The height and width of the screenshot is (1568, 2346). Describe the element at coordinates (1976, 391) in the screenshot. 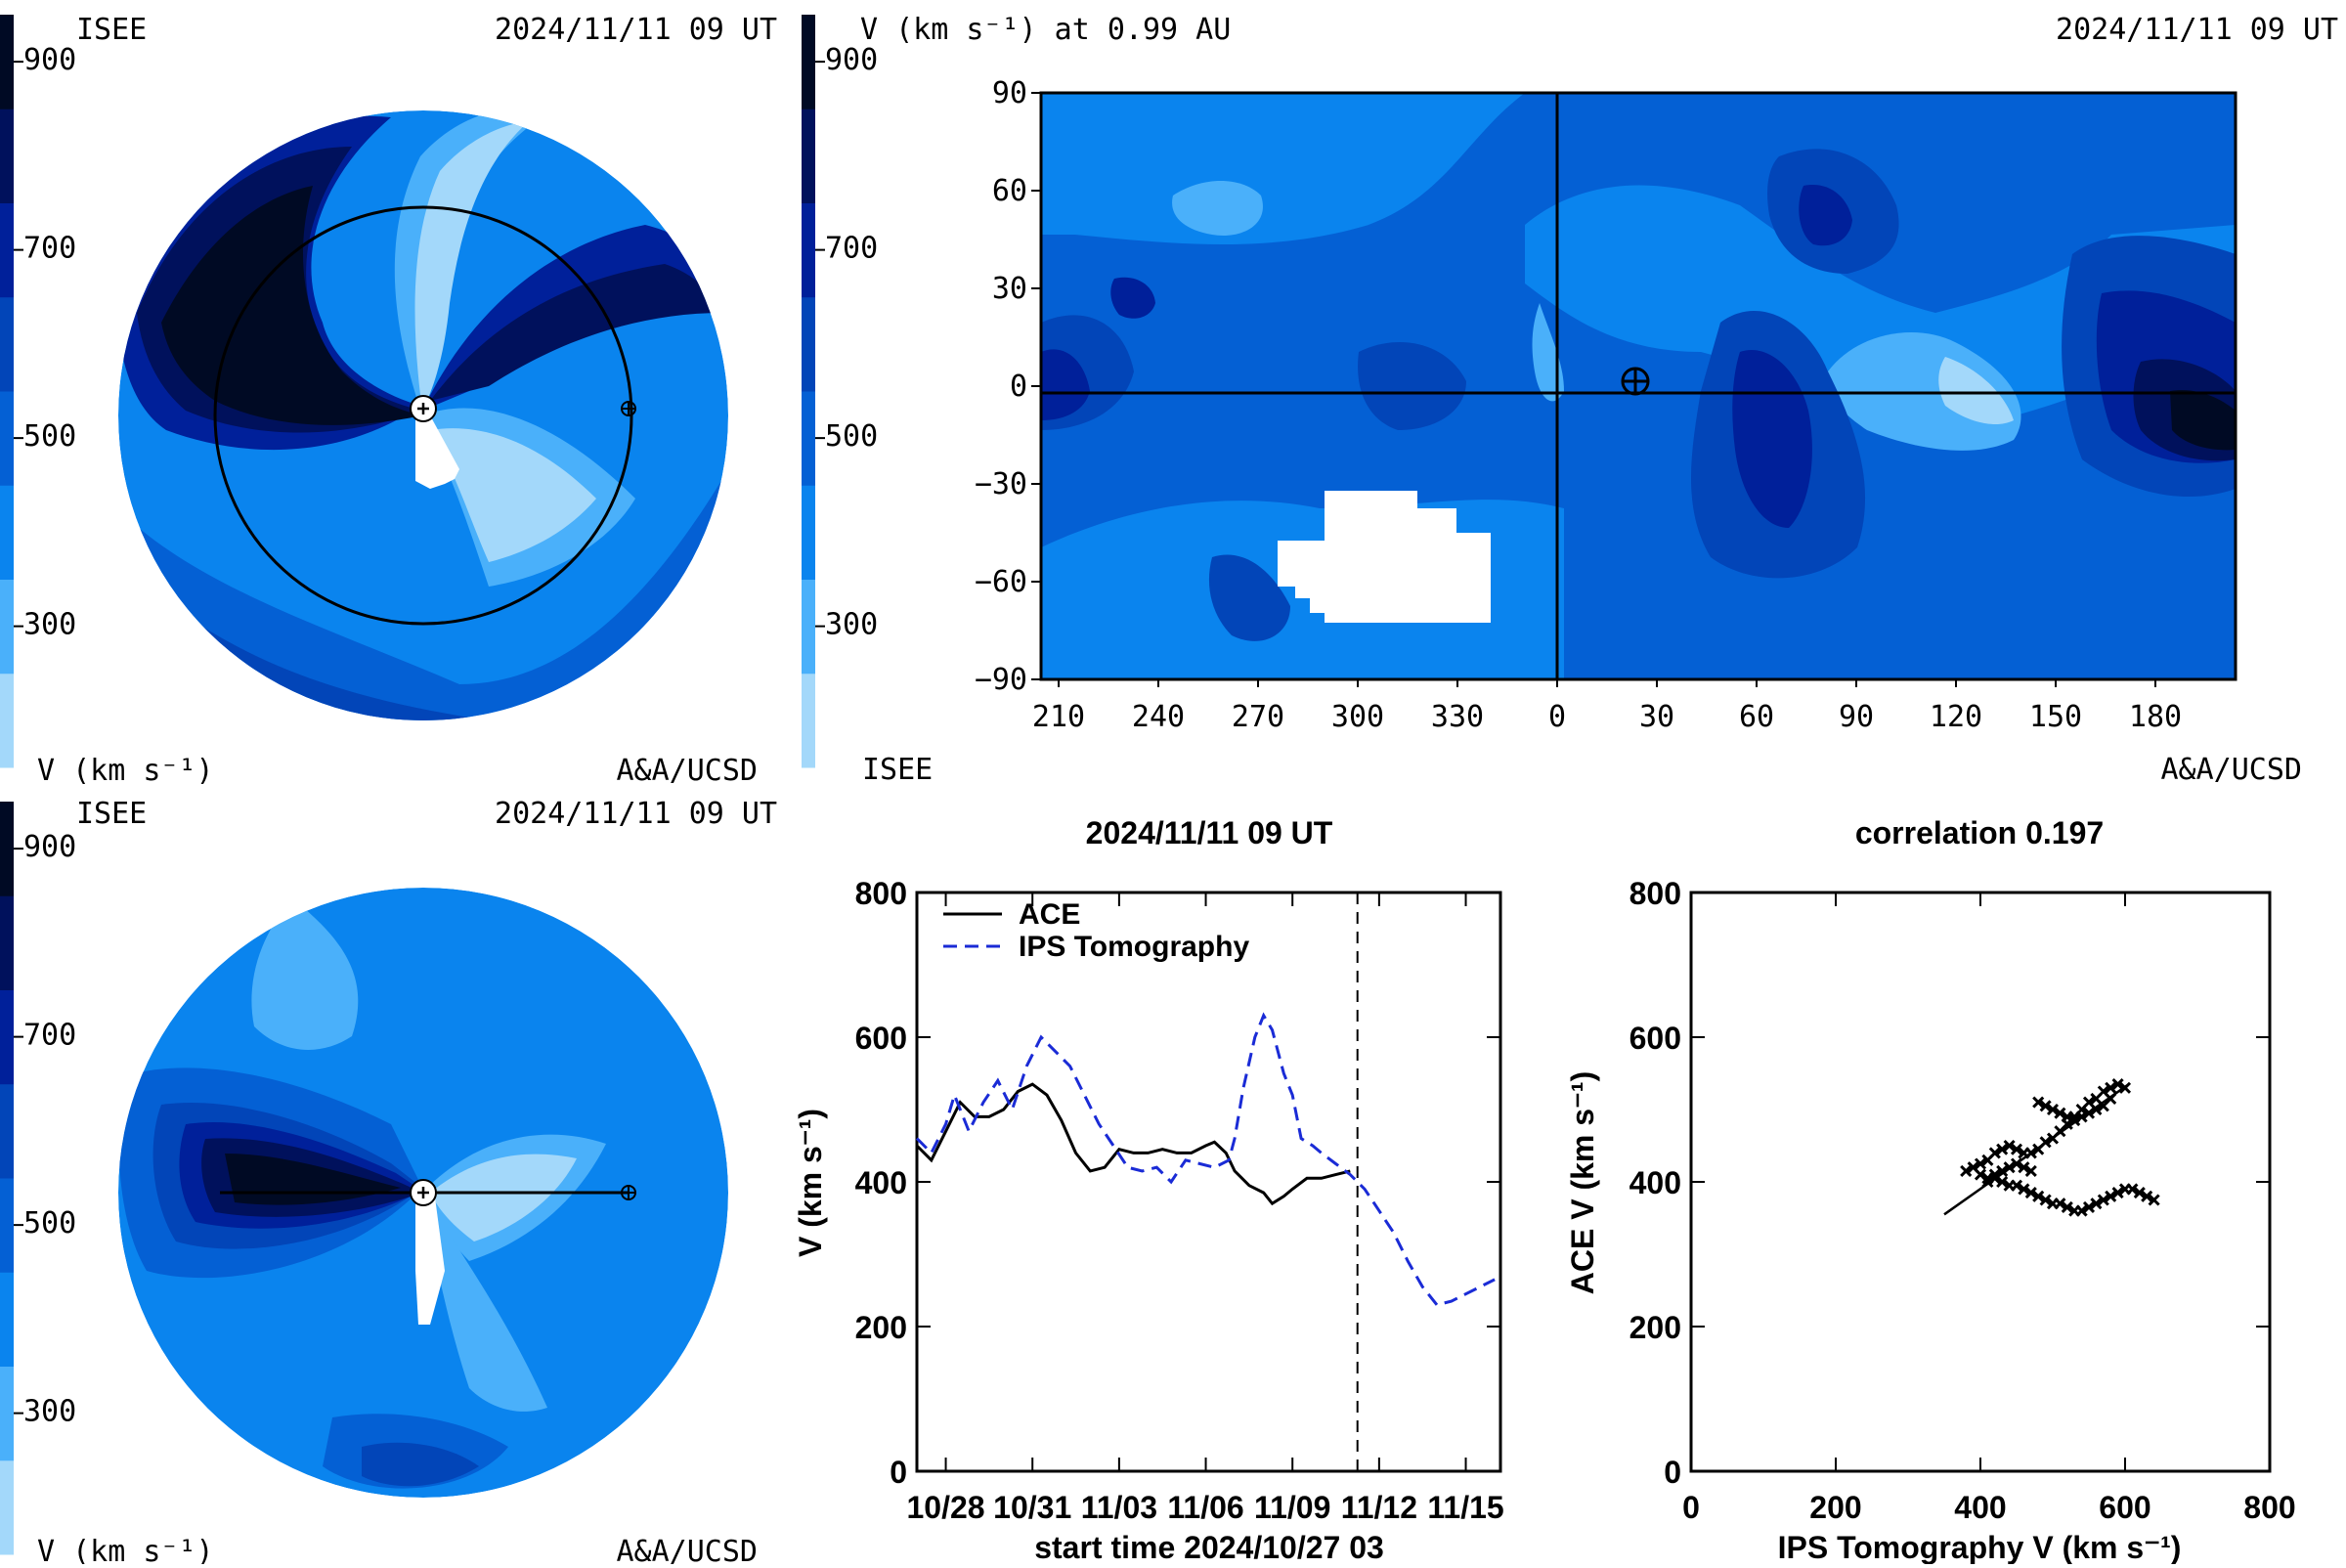

I see `map-region-lightest` at that location.